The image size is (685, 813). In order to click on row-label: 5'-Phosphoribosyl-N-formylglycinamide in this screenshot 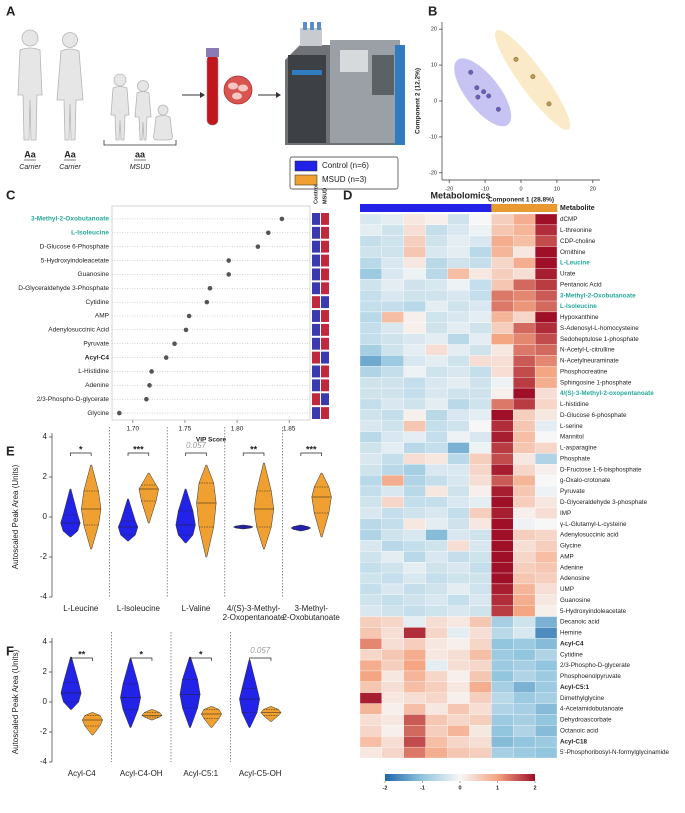, I will do `click(614, 752)`.